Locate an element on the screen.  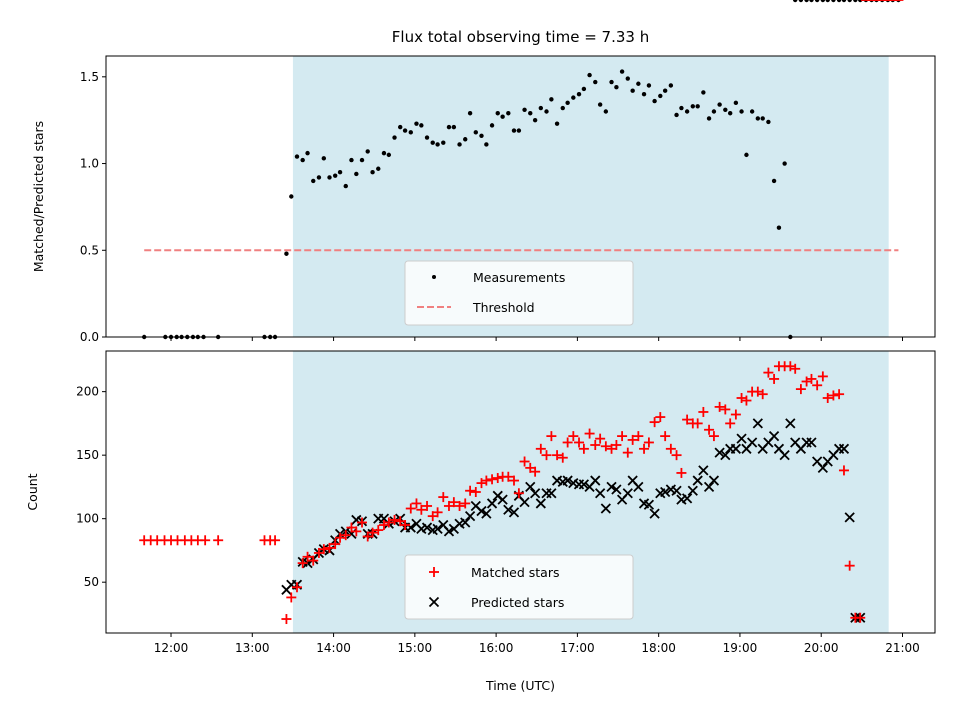
legend-x-glyph is located at coordinates (434, 602).